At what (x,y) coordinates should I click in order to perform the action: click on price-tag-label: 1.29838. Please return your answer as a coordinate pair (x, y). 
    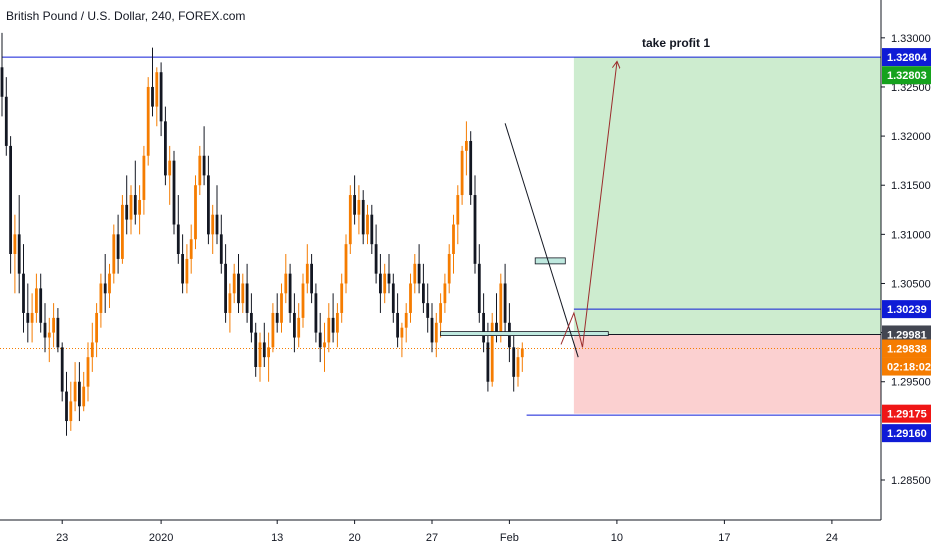
    Looking at the image, I should click on (907, 350).